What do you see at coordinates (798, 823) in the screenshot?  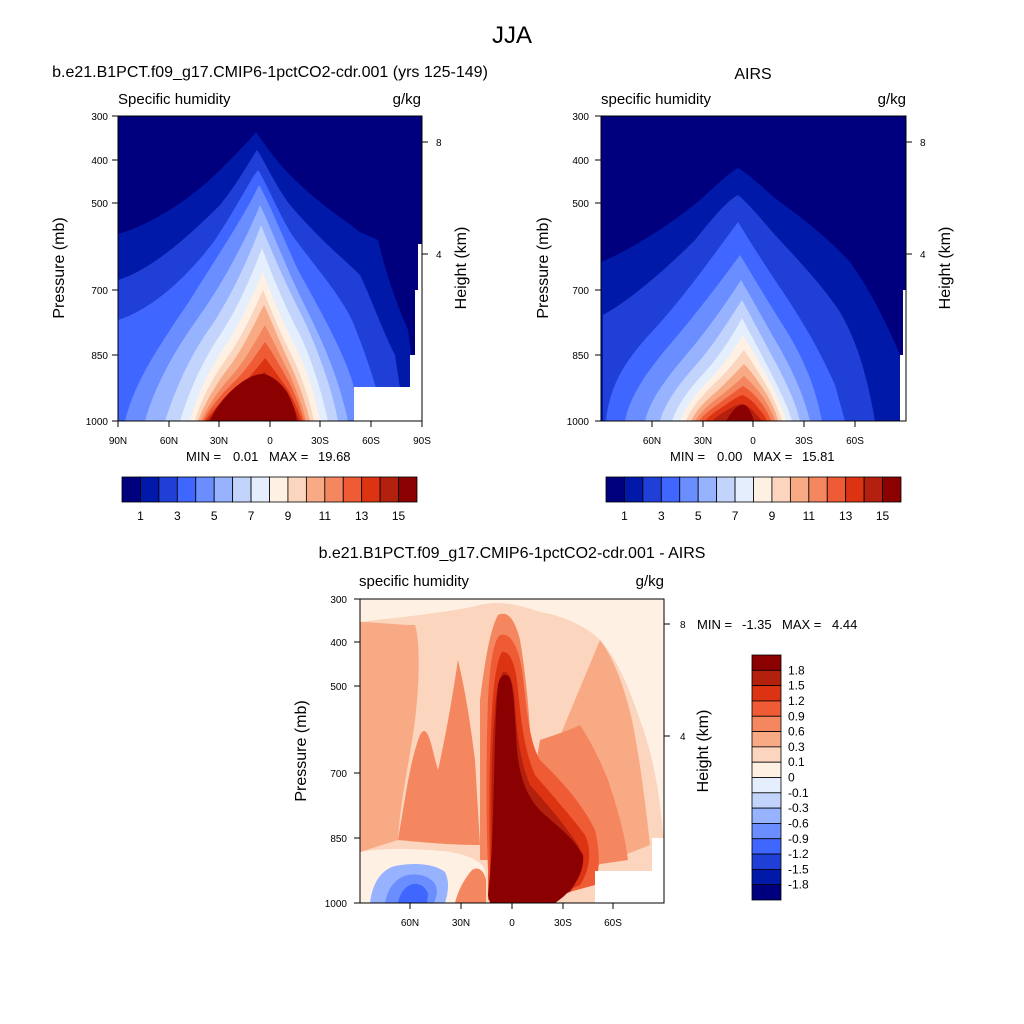 I see `colorbar-label: -0.6` at bounding box center [798, 823].